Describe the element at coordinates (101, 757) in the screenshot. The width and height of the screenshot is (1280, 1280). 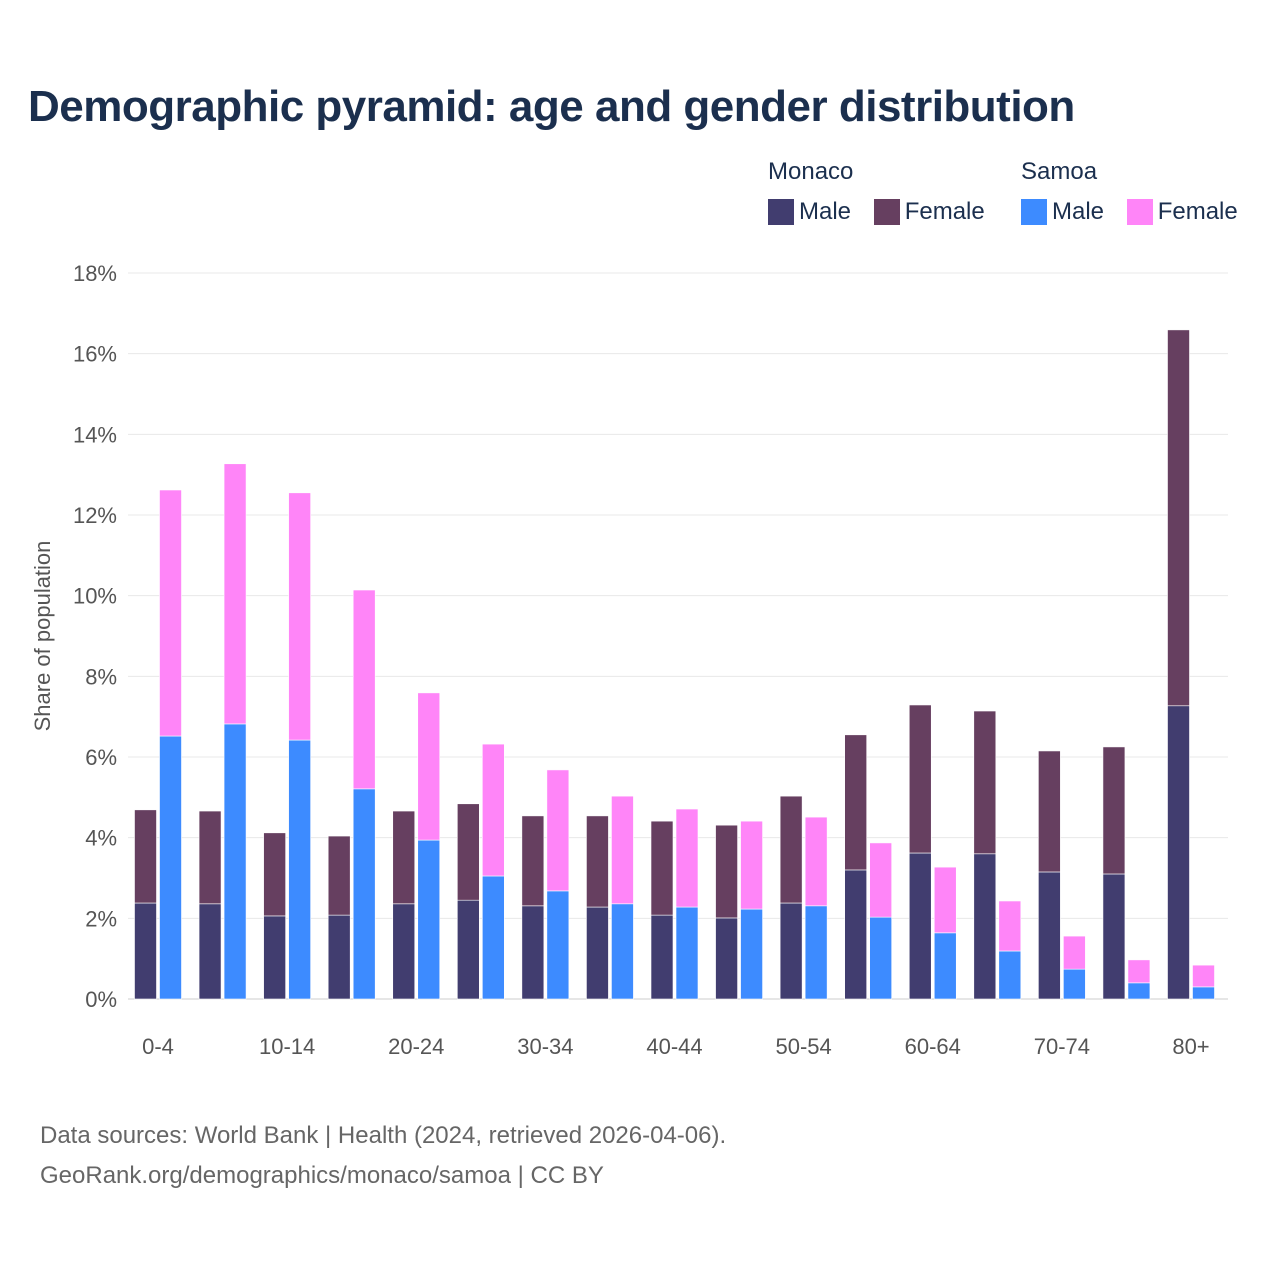
I see `y-tick-label: 6%` at that location.